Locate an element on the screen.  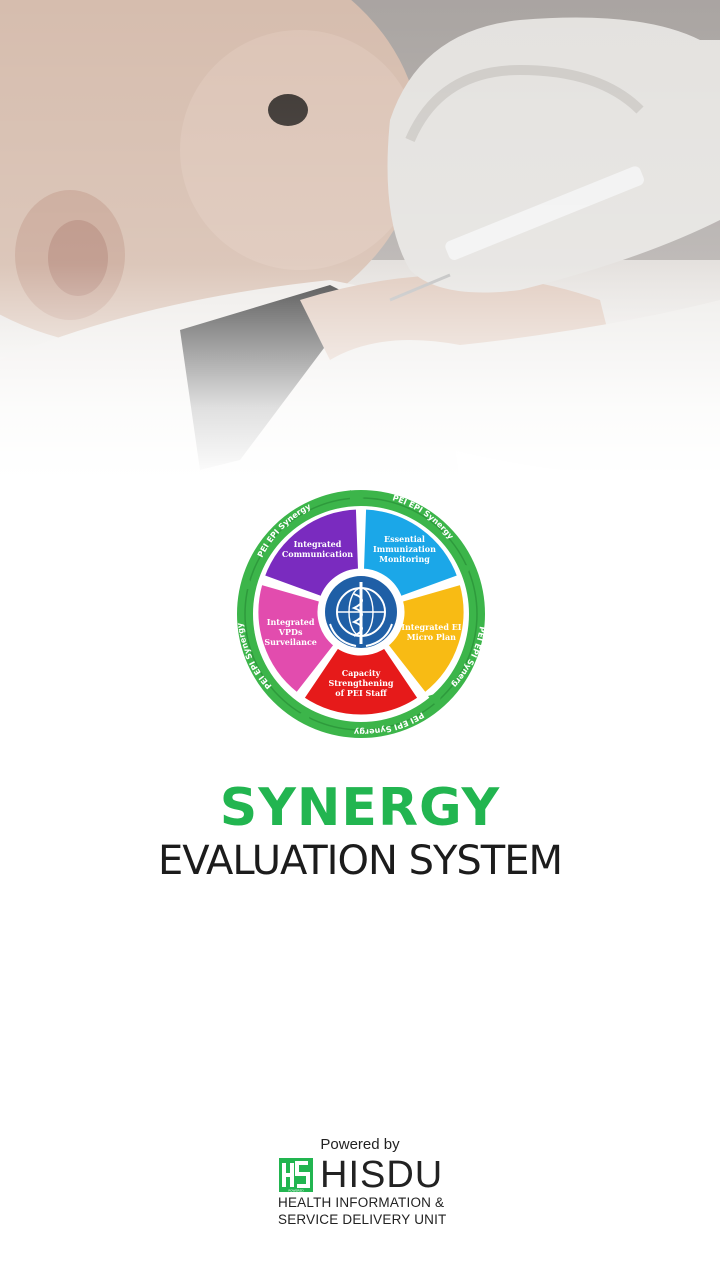
segment-surveillance is located at coordinates (296, 639).